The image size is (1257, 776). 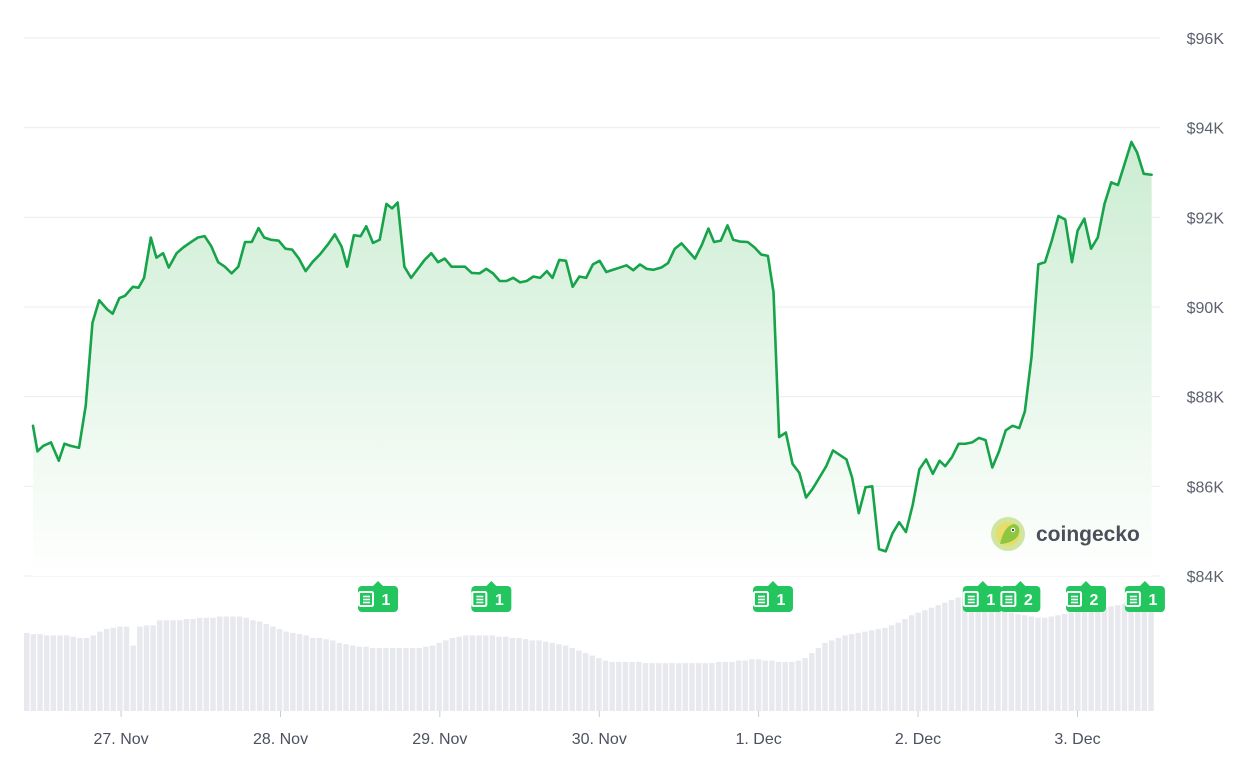 I want to click on brand-name: coingecko, so click(x=1088, y=534).